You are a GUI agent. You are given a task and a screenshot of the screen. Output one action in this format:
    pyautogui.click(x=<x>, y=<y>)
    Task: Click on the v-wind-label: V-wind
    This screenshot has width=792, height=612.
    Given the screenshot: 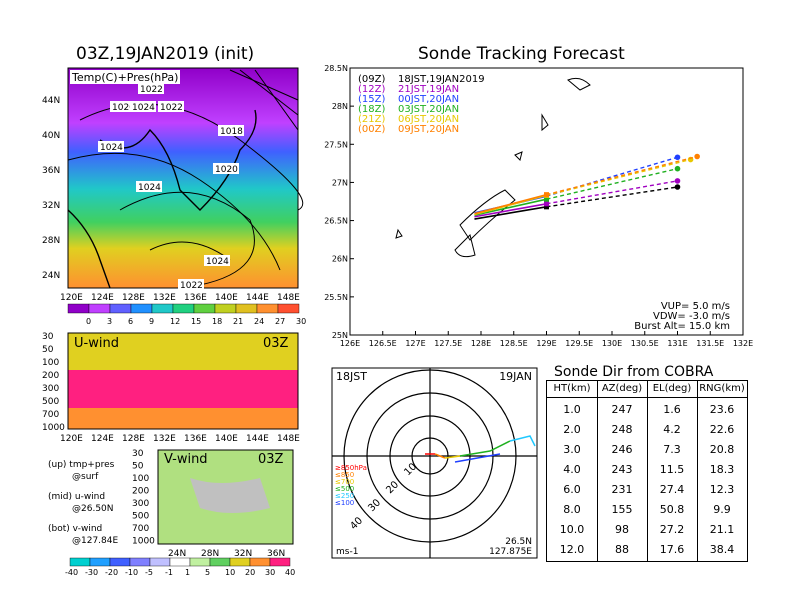 What is the action you would take?
    pyautogui.click(x=186, y=459)
    